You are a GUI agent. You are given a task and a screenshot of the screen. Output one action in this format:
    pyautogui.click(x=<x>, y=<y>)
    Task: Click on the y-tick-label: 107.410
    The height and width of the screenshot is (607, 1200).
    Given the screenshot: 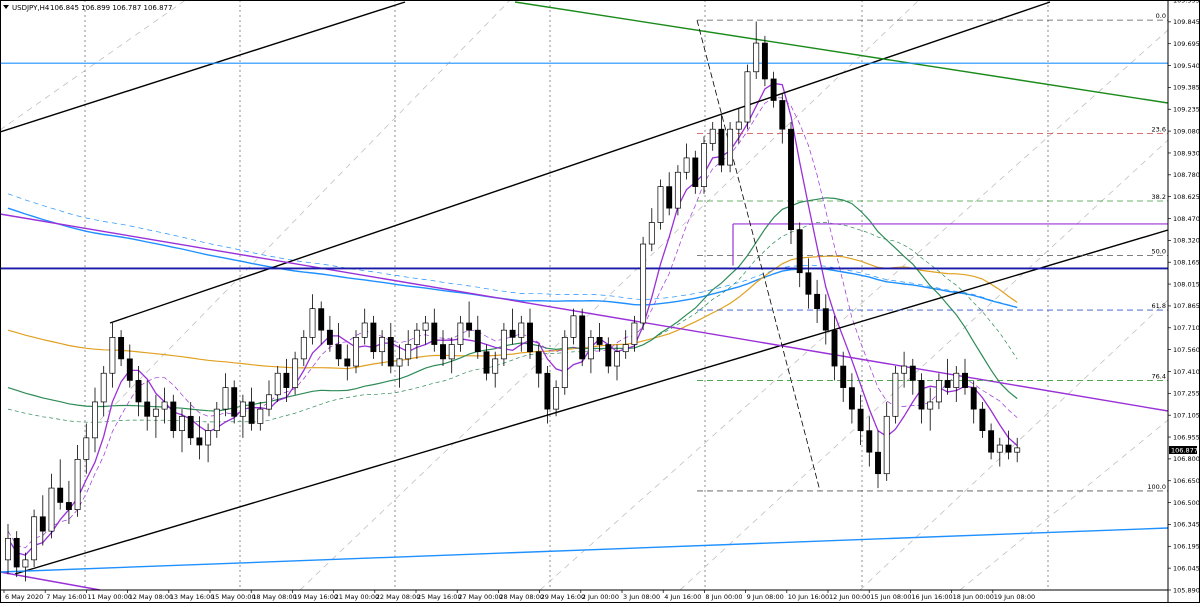 What is the action you would take?
    pyautogui.click(x=1186, y=372)
    